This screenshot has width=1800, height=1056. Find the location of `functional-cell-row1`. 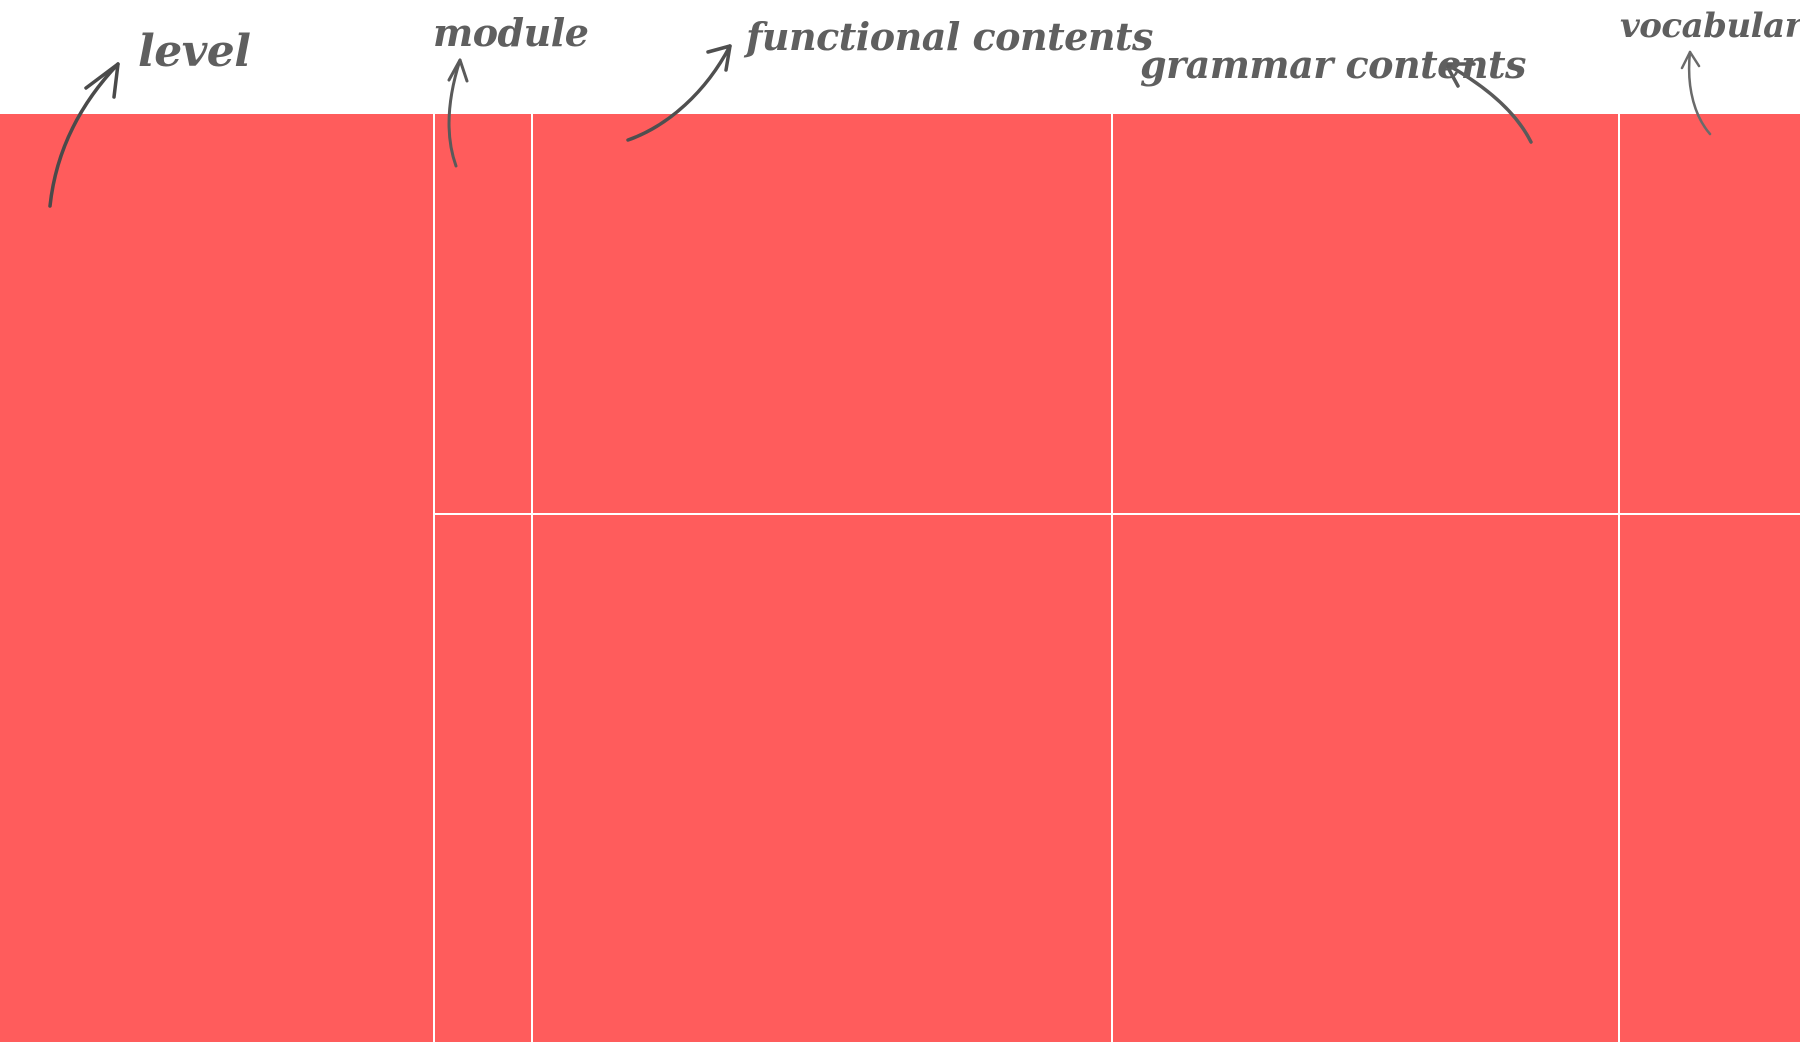

functional-cell-row1 is located at coordinates (822, 313).